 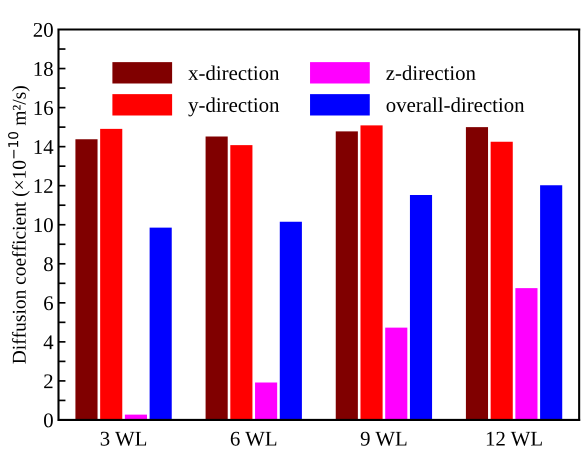 I want to click on y-tick-label: 10, so click(x=43, y=225).